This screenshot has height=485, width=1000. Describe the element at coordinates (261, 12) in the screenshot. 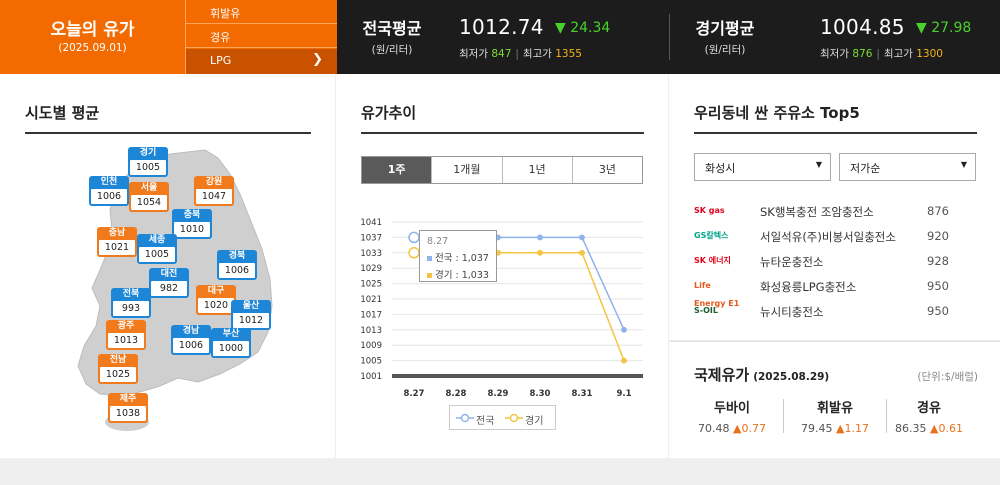

I see `fuel-tab-gasoline: 휘발유` at that location.